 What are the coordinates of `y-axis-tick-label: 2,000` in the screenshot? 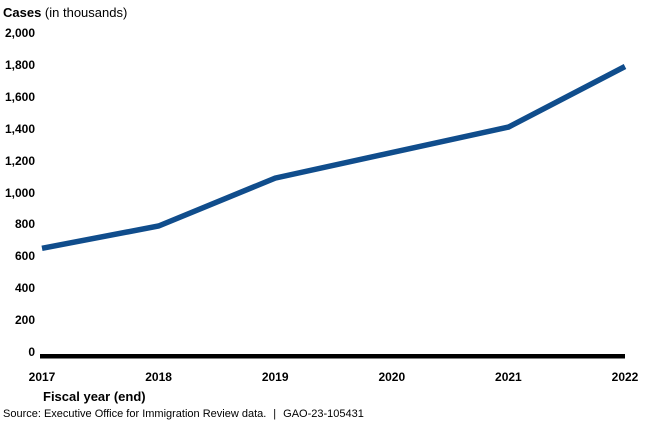 It's located at (19, 33).